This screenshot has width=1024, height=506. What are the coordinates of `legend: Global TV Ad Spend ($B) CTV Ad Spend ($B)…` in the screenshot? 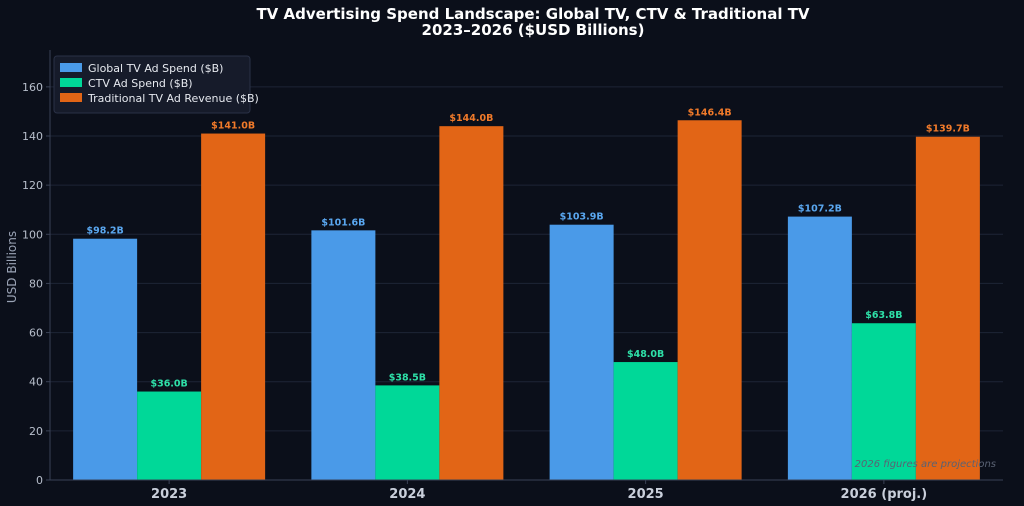 It's located at (156, 84).